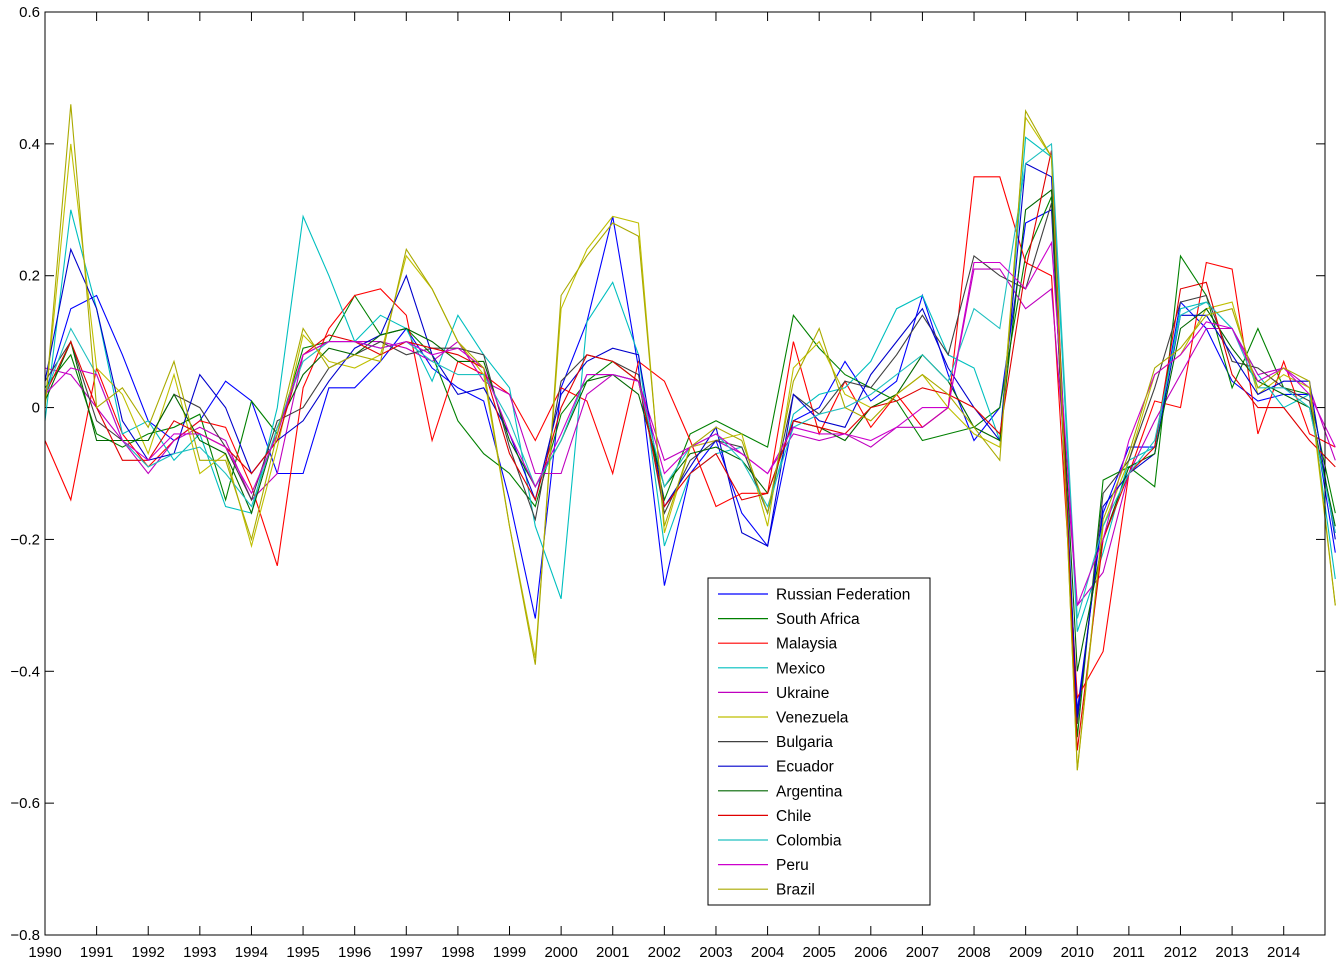 This screenshot has width=1339, height=964. I want to click on legend-label: South Africa, so click(818, 619).